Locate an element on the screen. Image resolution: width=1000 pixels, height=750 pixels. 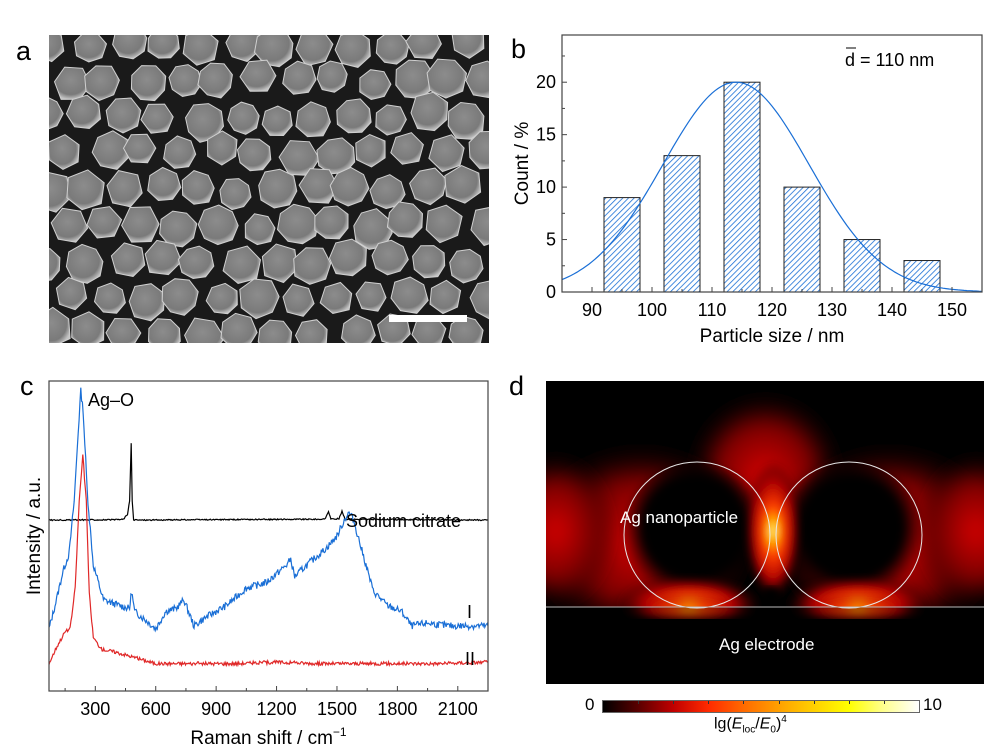
y-tick-label: 20 is located at coordinates (546, 82).